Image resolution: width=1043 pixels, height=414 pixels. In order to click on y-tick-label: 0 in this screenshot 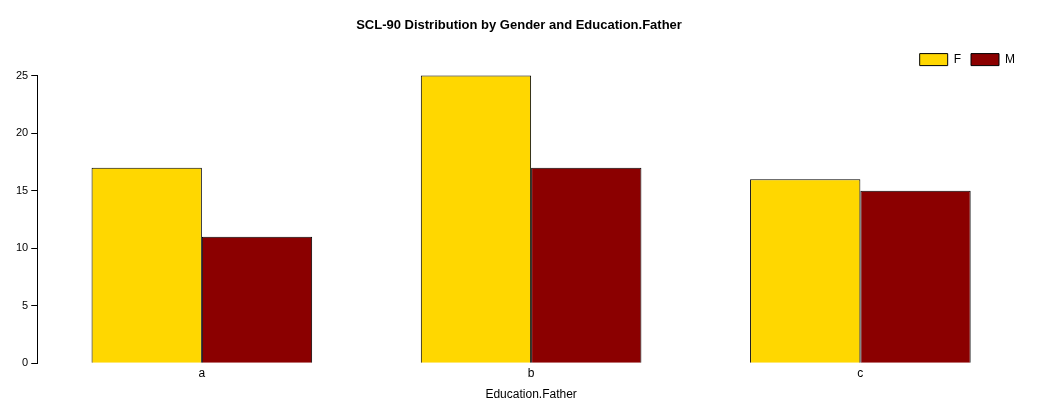, I will do `click(25, 362)`.